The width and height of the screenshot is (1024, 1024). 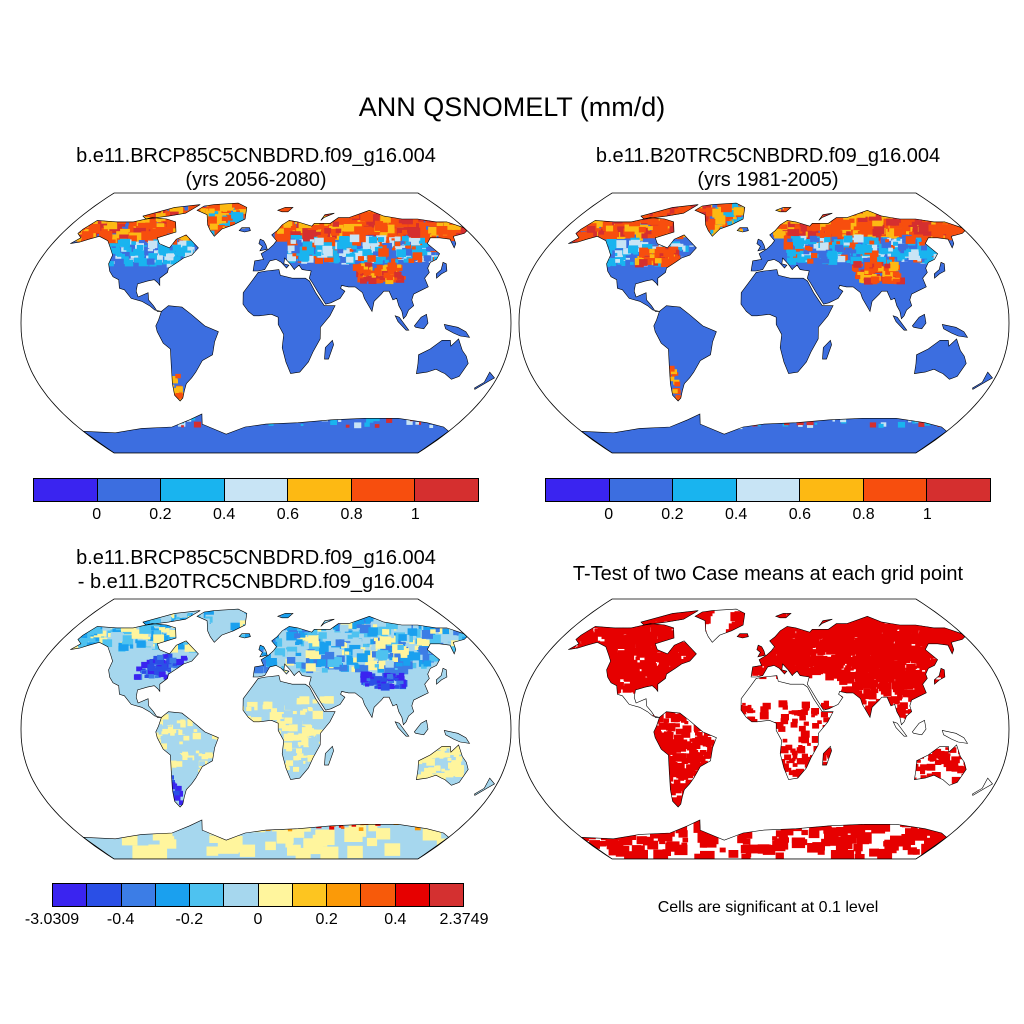 What do you see at coordinates (685, 353) in the screenshot?
I see `coastline-southamerica` at bounding box center [685, 353].